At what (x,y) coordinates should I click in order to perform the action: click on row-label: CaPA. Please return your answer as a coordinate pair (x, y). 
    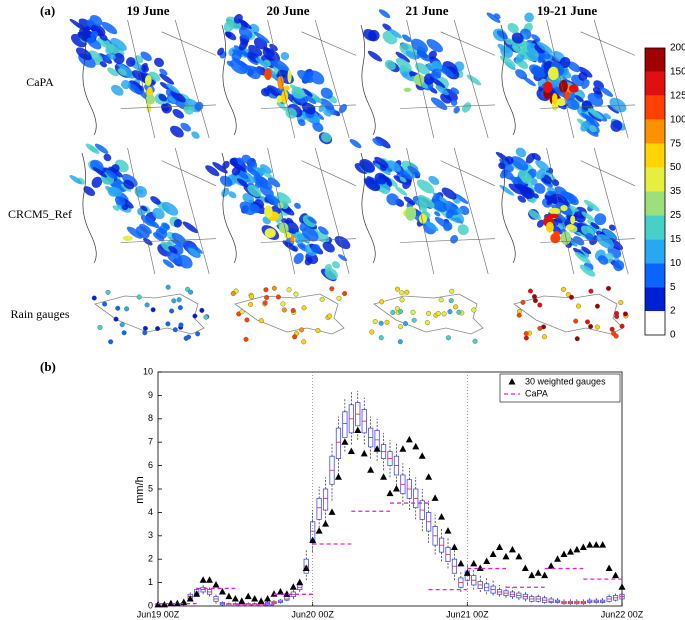
    Looking at the image, I should click on (40, 82).